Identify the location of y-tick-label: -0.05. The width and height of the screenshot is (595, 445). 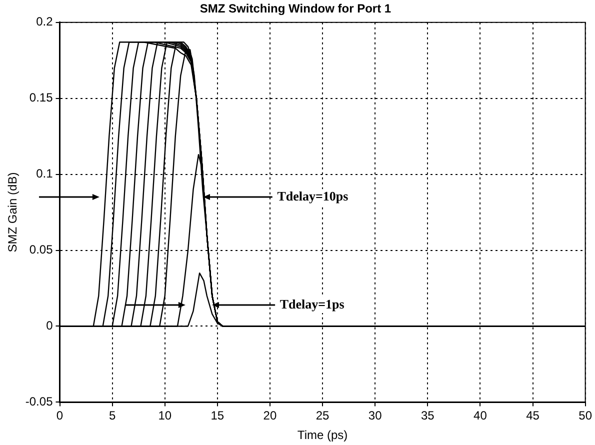
(39, 401).